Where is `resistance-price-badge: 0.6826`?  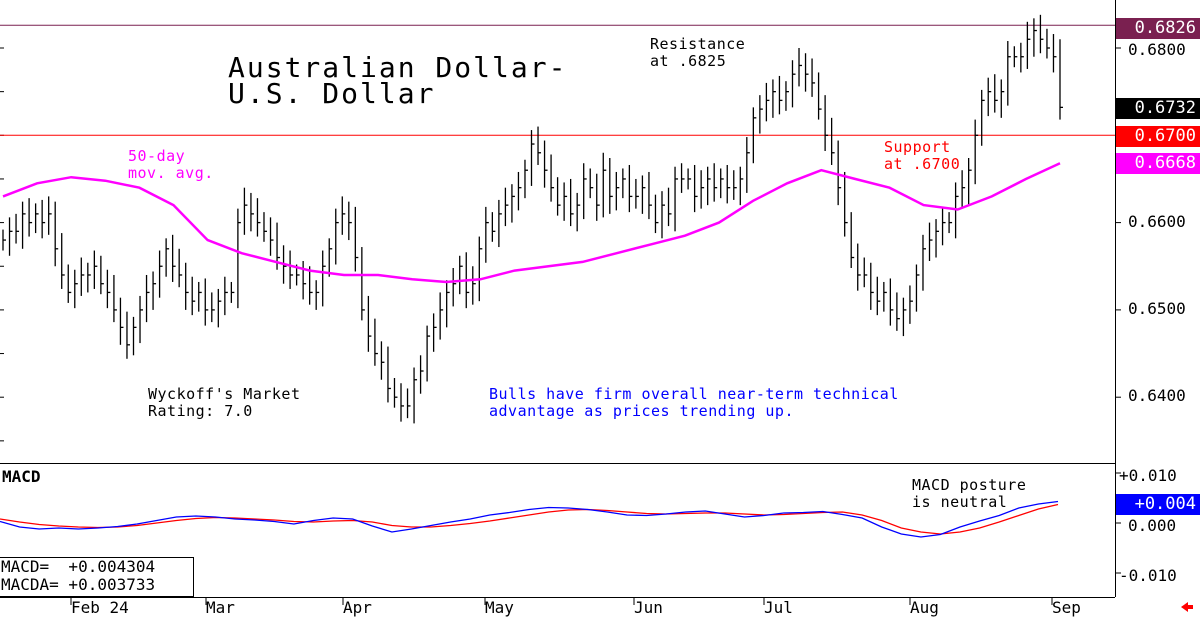 resistance-price-badge: 0.6826 is located at coordinates (1158, 28).